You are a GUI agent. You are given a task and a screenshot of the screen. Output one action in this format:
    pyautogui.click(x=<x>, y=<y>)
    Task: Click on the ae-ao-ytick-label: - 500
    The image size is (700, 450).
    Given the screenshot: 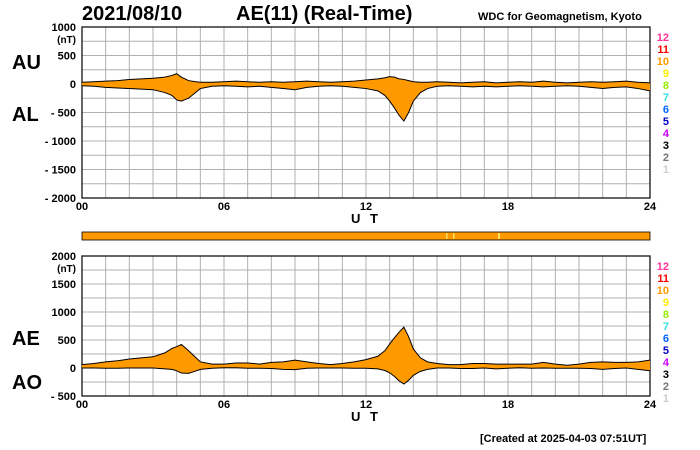 What is the action you would take?
    pyautogui.click(x=63, y=397)
    